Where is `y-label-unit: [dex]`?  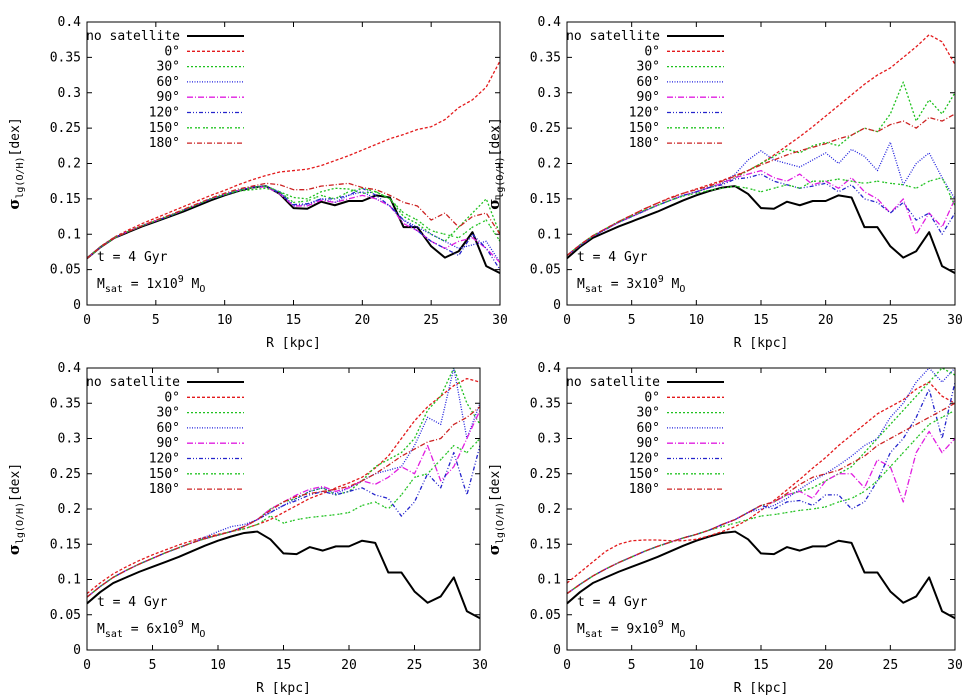 y-label-unit: [dex] is located at coordinates (15, 482).